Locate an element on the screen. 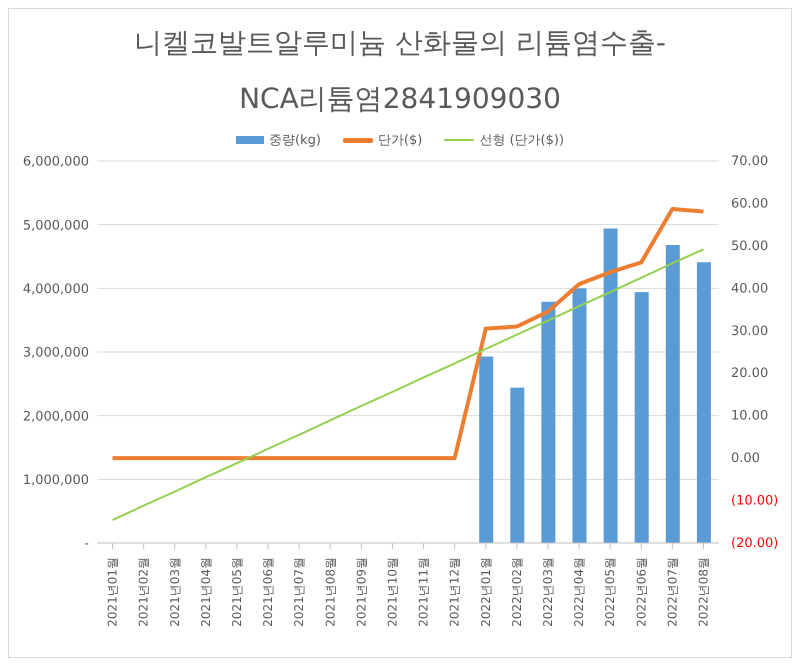  x-tick-label: 2022년06월 is located at coordinates (641, 592).